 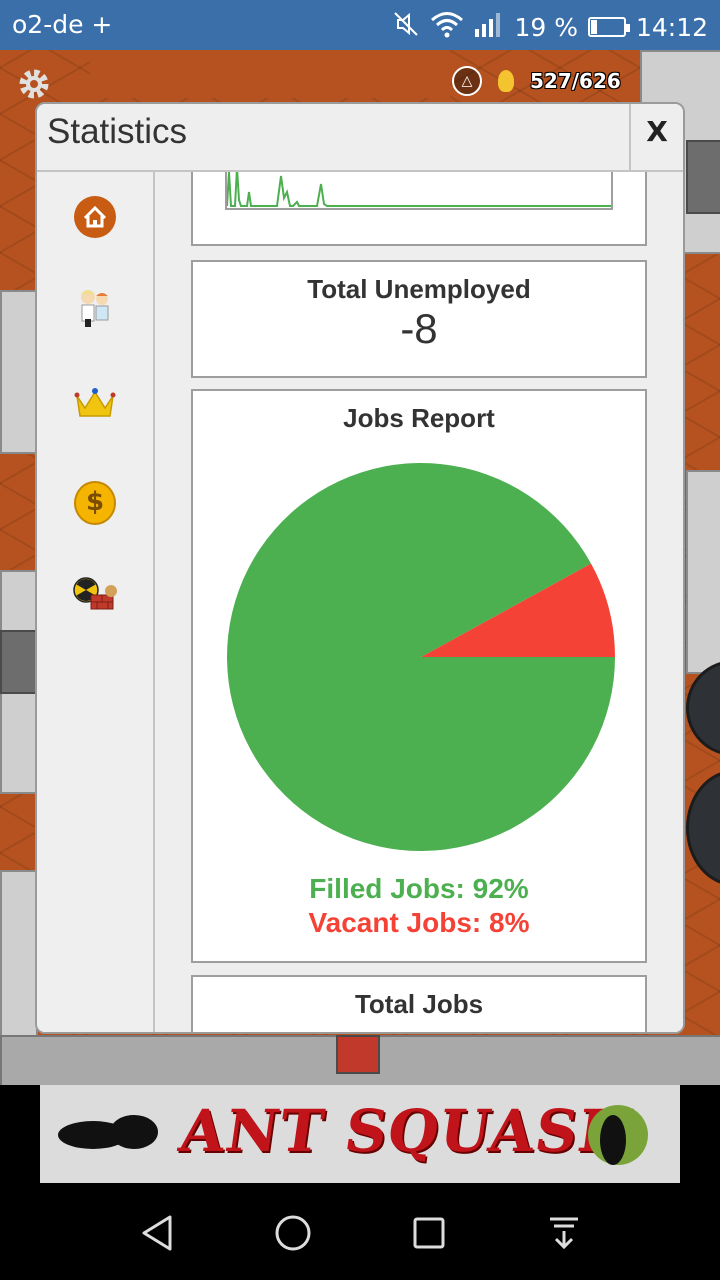 What do you see at coordinates (447, 27) in the screenshot?
I see `wifi-icon` at bounding box center [447, 27].